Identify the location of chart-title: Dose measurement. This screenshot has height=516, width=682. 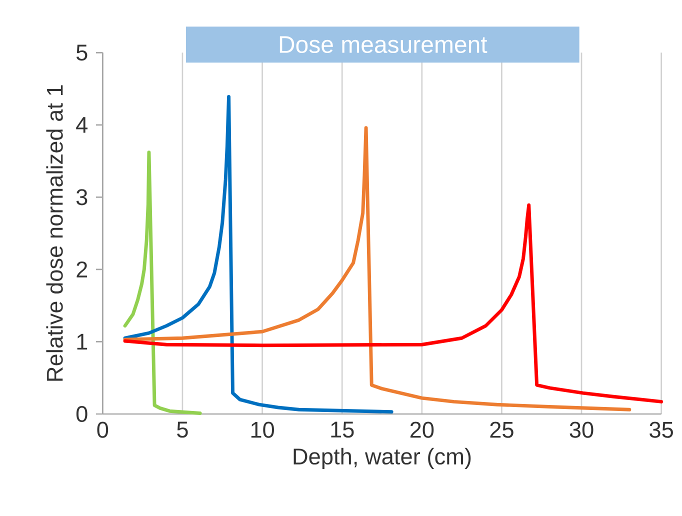
(384, 45).